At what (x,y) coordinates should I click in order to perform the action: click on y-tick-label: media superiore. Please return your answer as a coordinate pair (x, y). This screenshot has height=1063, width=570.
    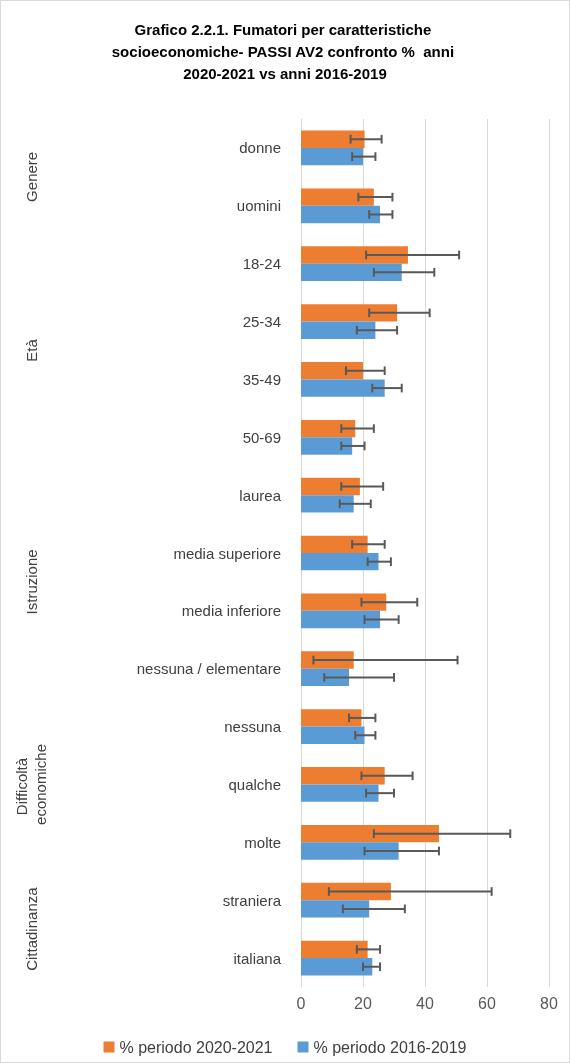
    Looking at the image, I should click on (227, 553).